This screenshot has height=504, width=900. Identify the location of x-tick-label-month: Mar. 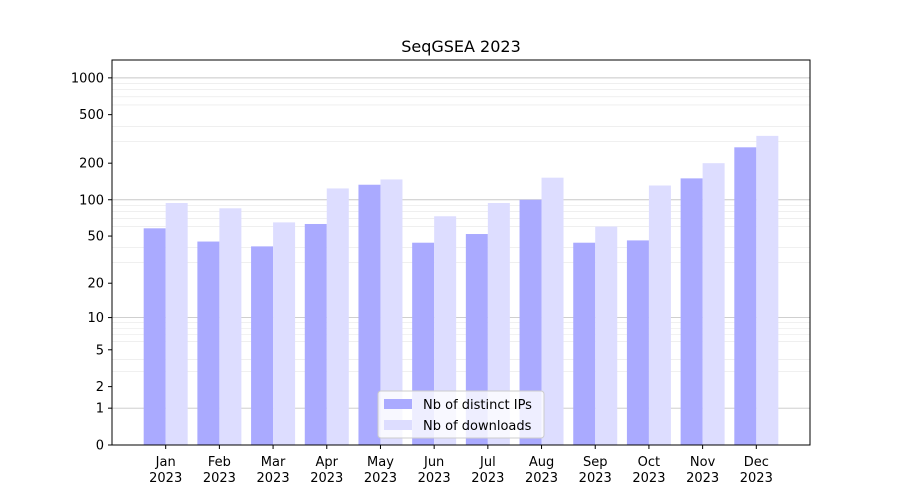
(273, 462).